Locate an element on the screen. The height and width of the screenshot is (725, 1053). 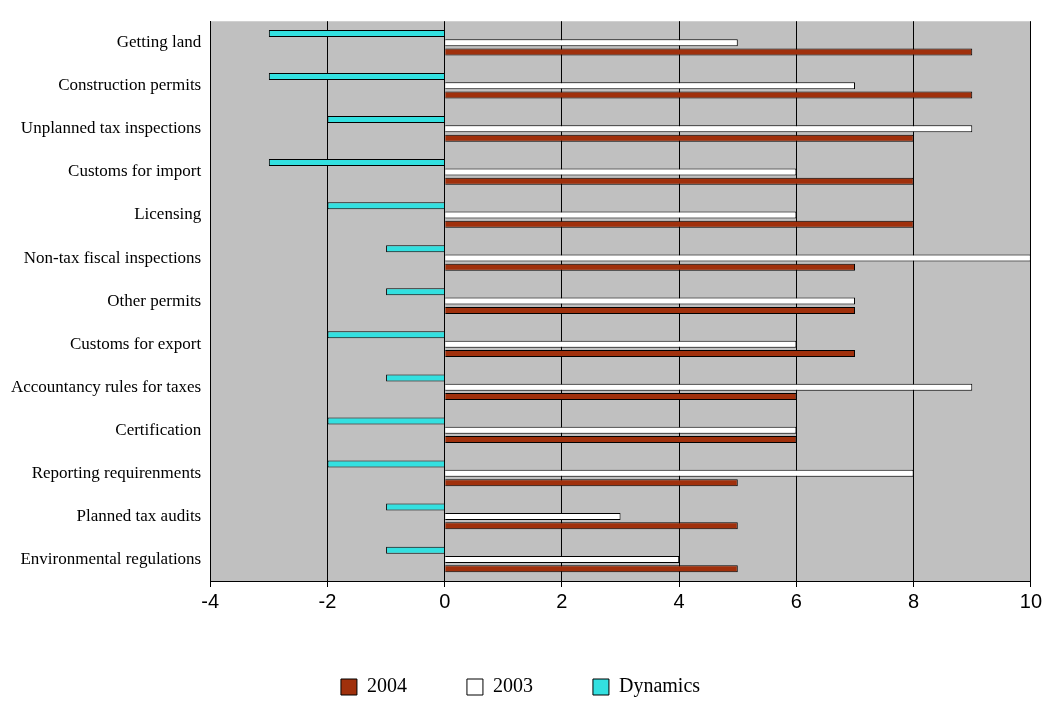
x-tick-label: -2 is located at coordinates (327, 600).